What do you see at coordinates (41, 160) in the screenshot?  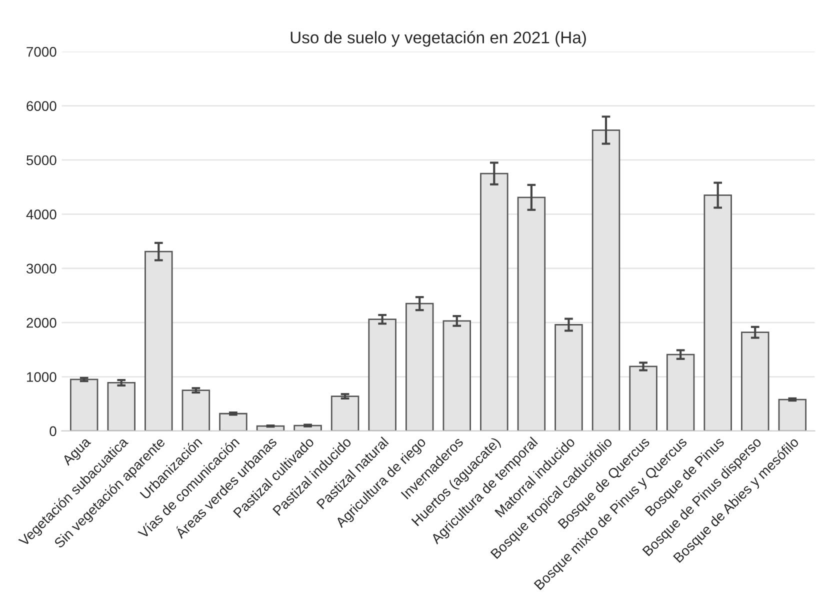 I see `y-tick-label: 5000` at bounding box center [41, 160].